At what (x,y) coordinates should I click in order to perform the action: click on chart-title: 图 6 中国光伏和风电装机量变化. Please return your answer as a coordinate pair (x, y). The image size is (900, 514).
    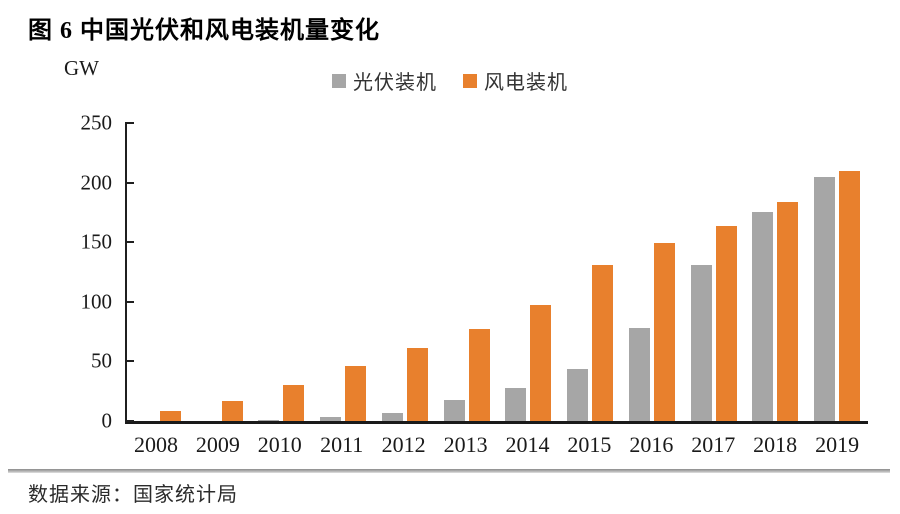
    Looking at the image, I should click on (204, 31).